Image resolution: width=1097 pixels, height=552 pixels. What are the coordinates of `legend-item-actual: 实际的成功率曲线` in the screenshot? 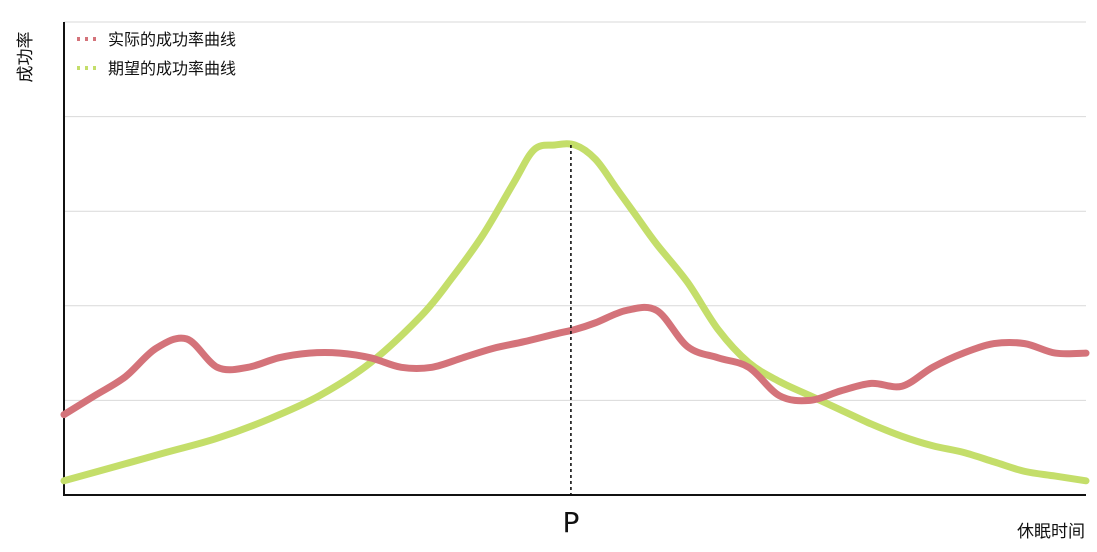 It's located at (156, 39).